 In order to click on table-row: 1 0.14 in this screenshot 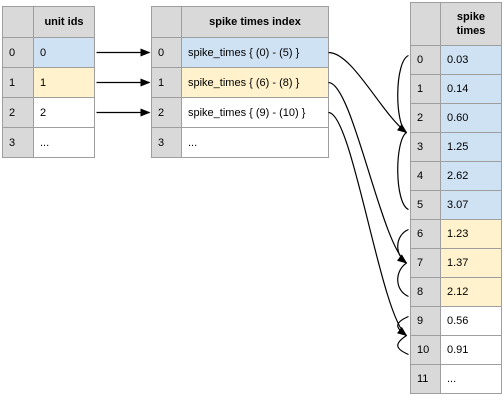, I will do `click(456, 89)`.